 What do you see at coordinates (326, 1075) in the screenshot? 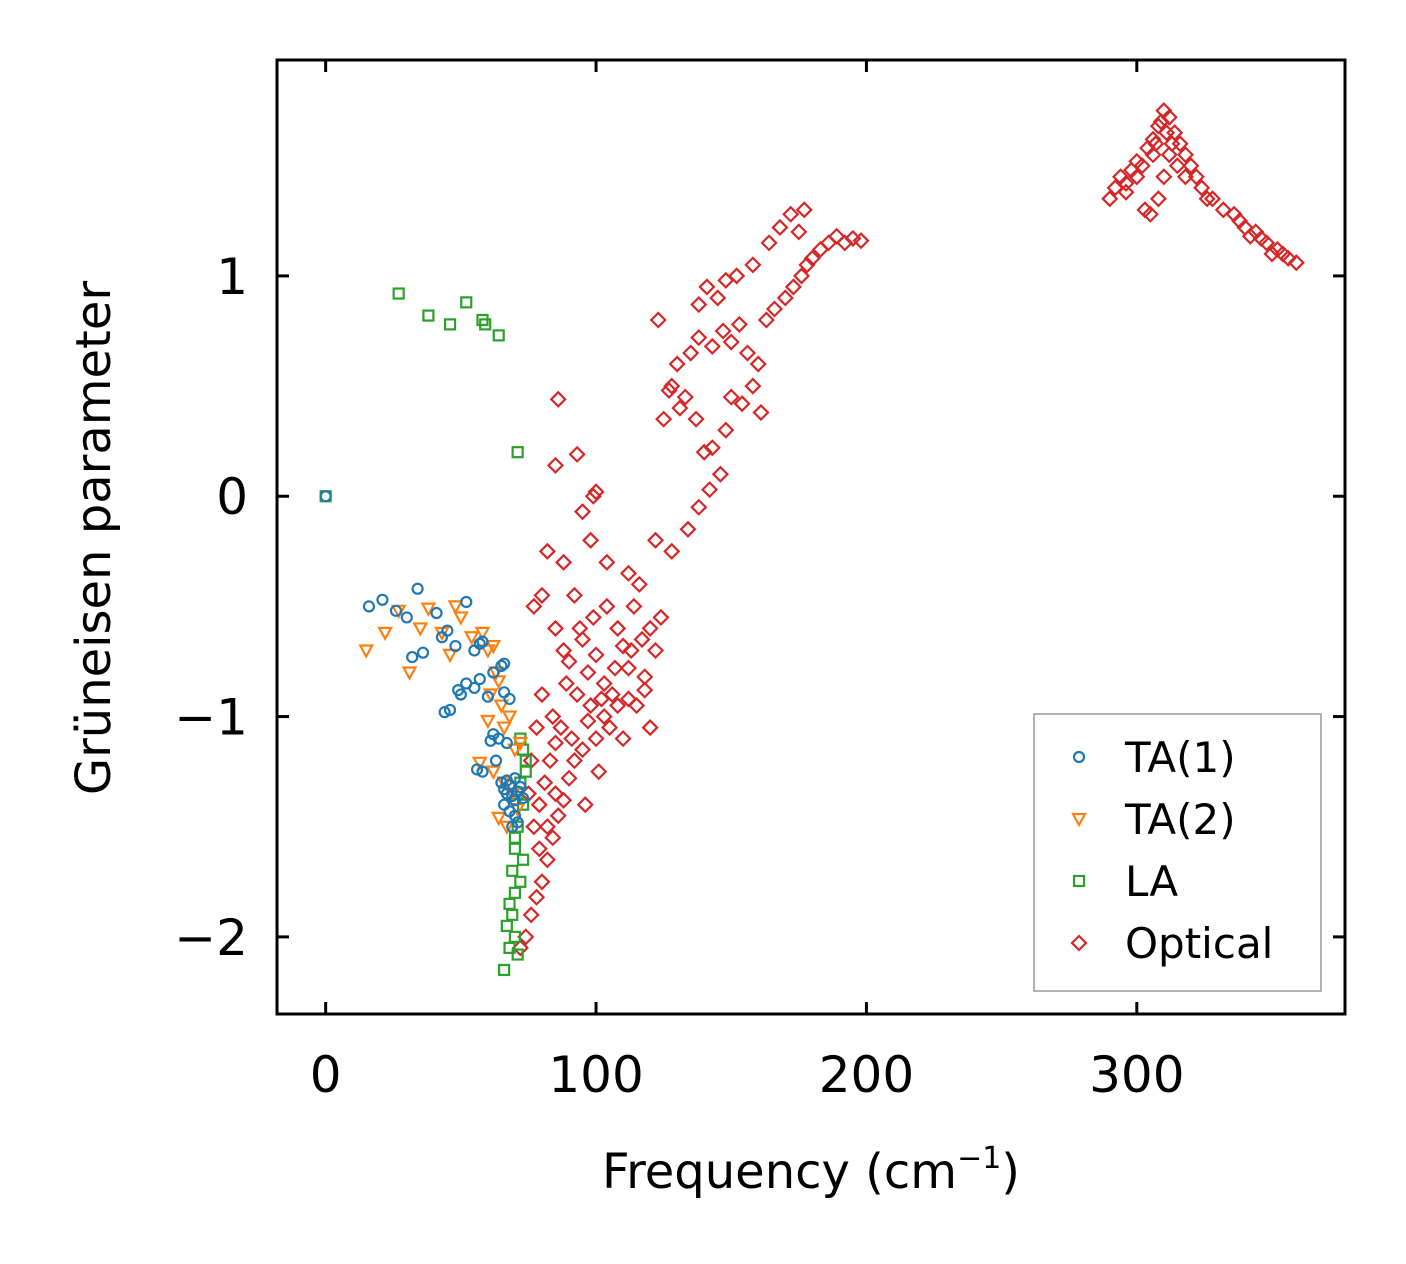
I see `x-tick-label: 0` at bounding box center [326, 1075].